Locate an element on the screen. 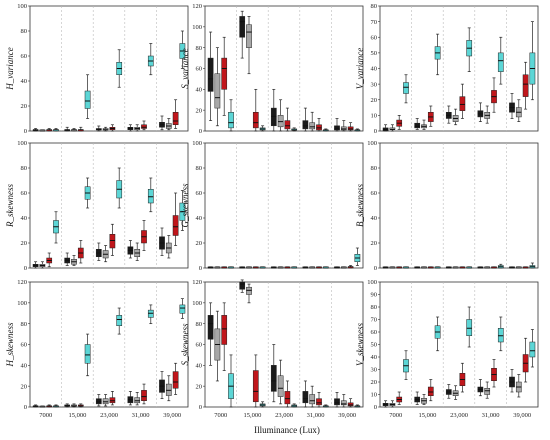 Image resolution: width=550 pixels, height=440 pixels. panel-3: 0 10 20 30 40 50 60 70 80 V_variance is located at coordinates (447, 69).